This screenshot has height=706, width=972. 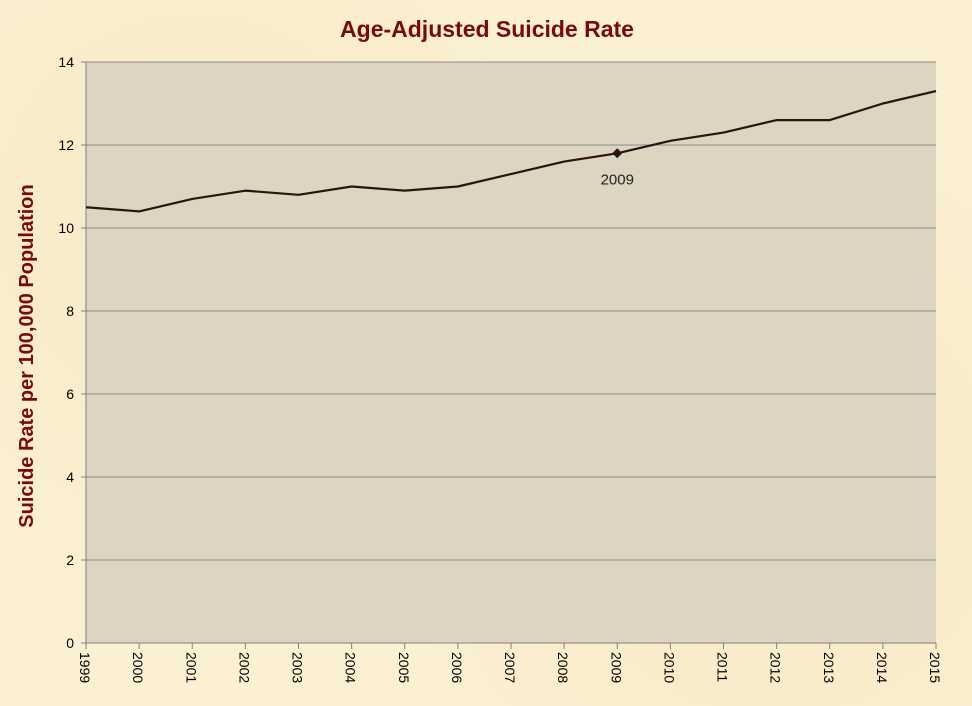 I want to click on x-tick-label: 2013, so click(x=829, y=667).